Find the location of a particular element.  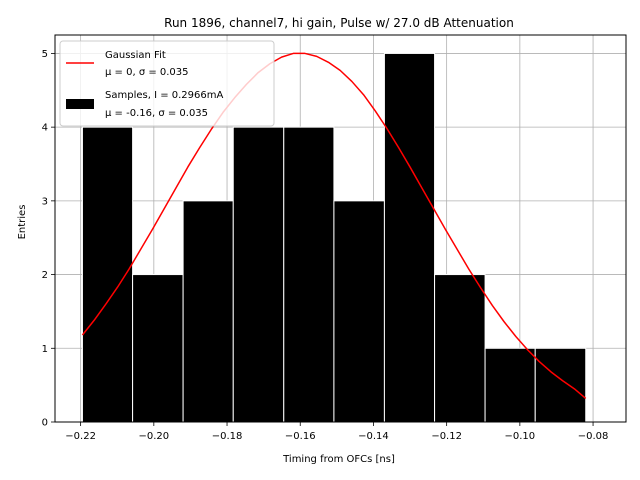

x-tick-label: −0.22 is located at coordinates (80, 436).